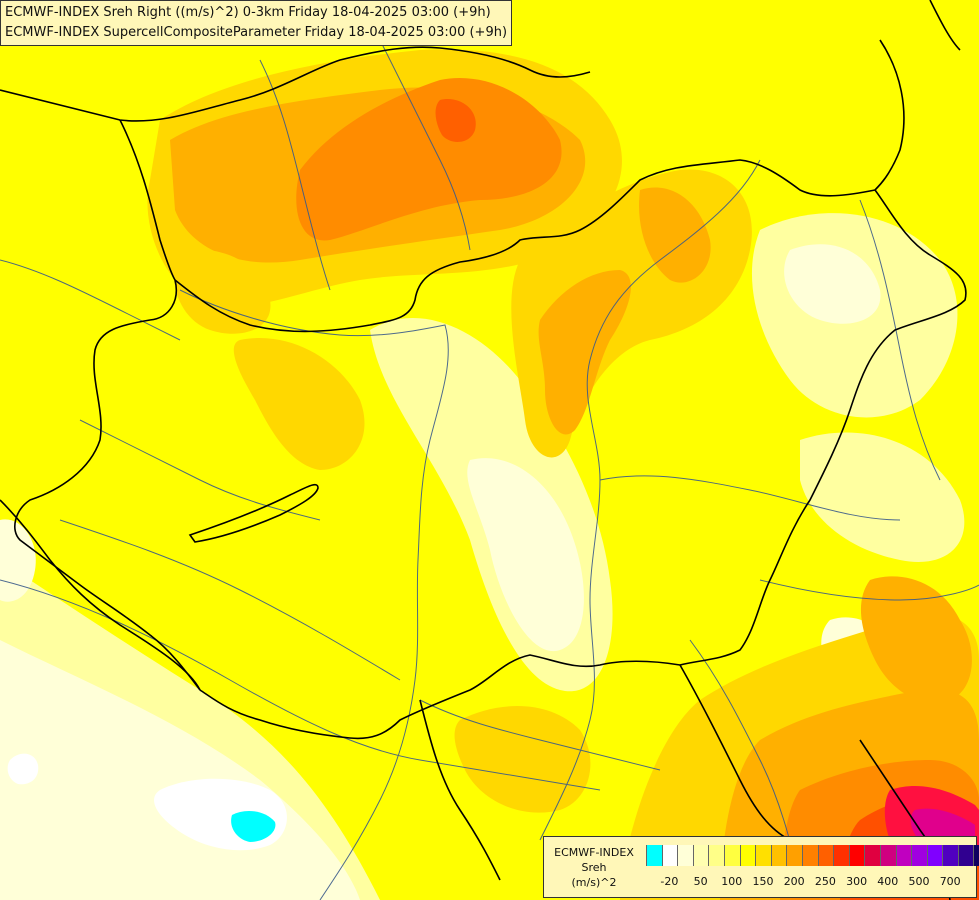  I want to click on legend-title-line3: (m/s)^2, so click(594, 882).